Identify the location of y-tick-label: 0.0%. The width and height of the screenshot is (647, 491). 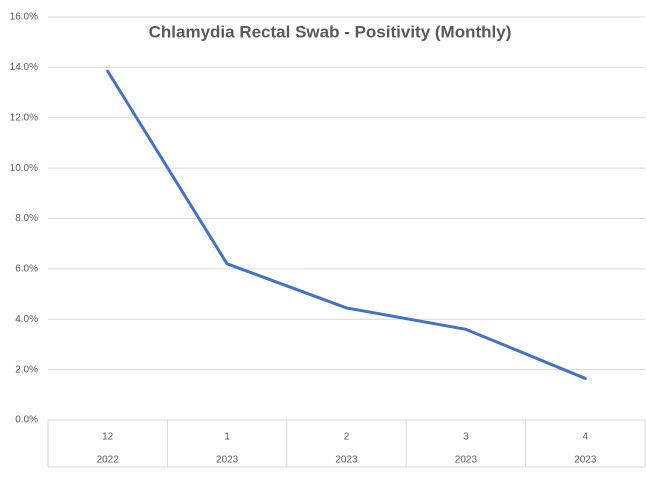
(26, 420).